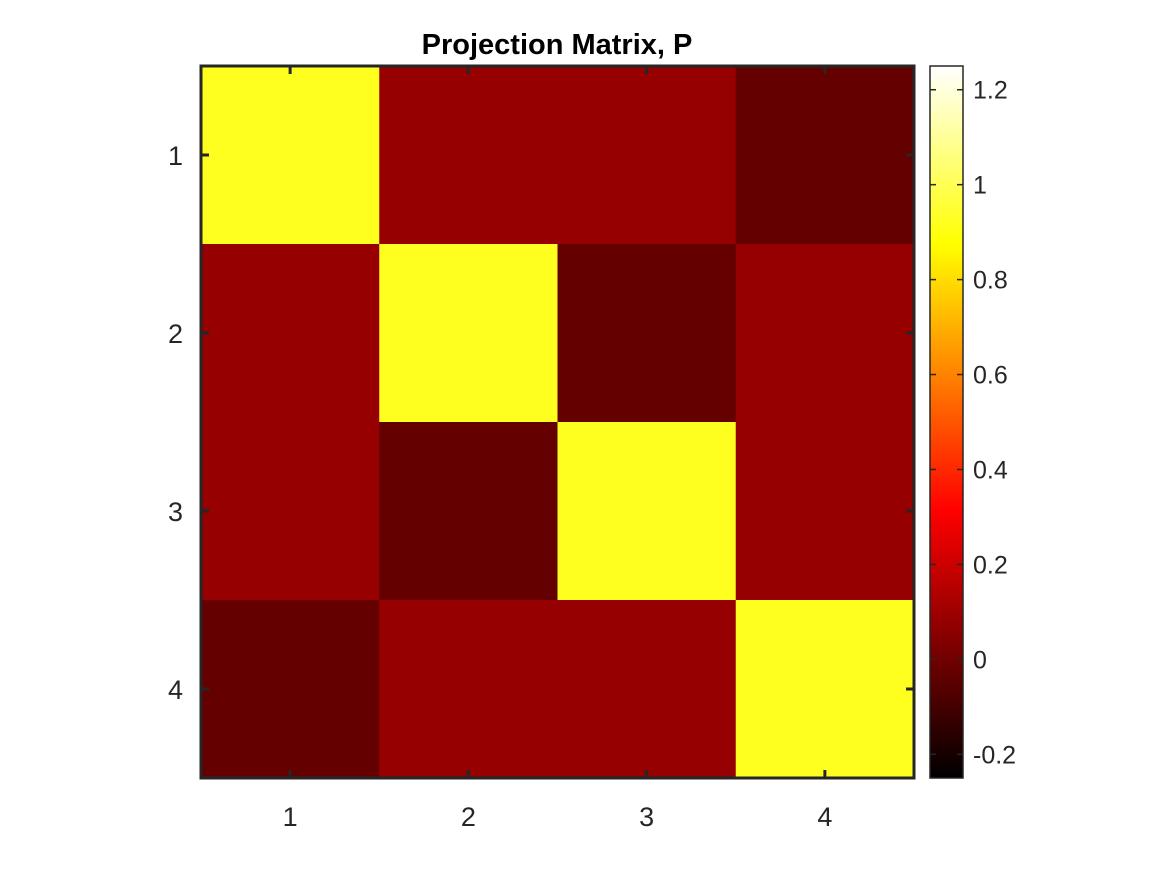 Image resolution: width=1167 pixels, height=875 pixels. I want to click on colorbar-tick-label: -0.2, so click(994, 755).